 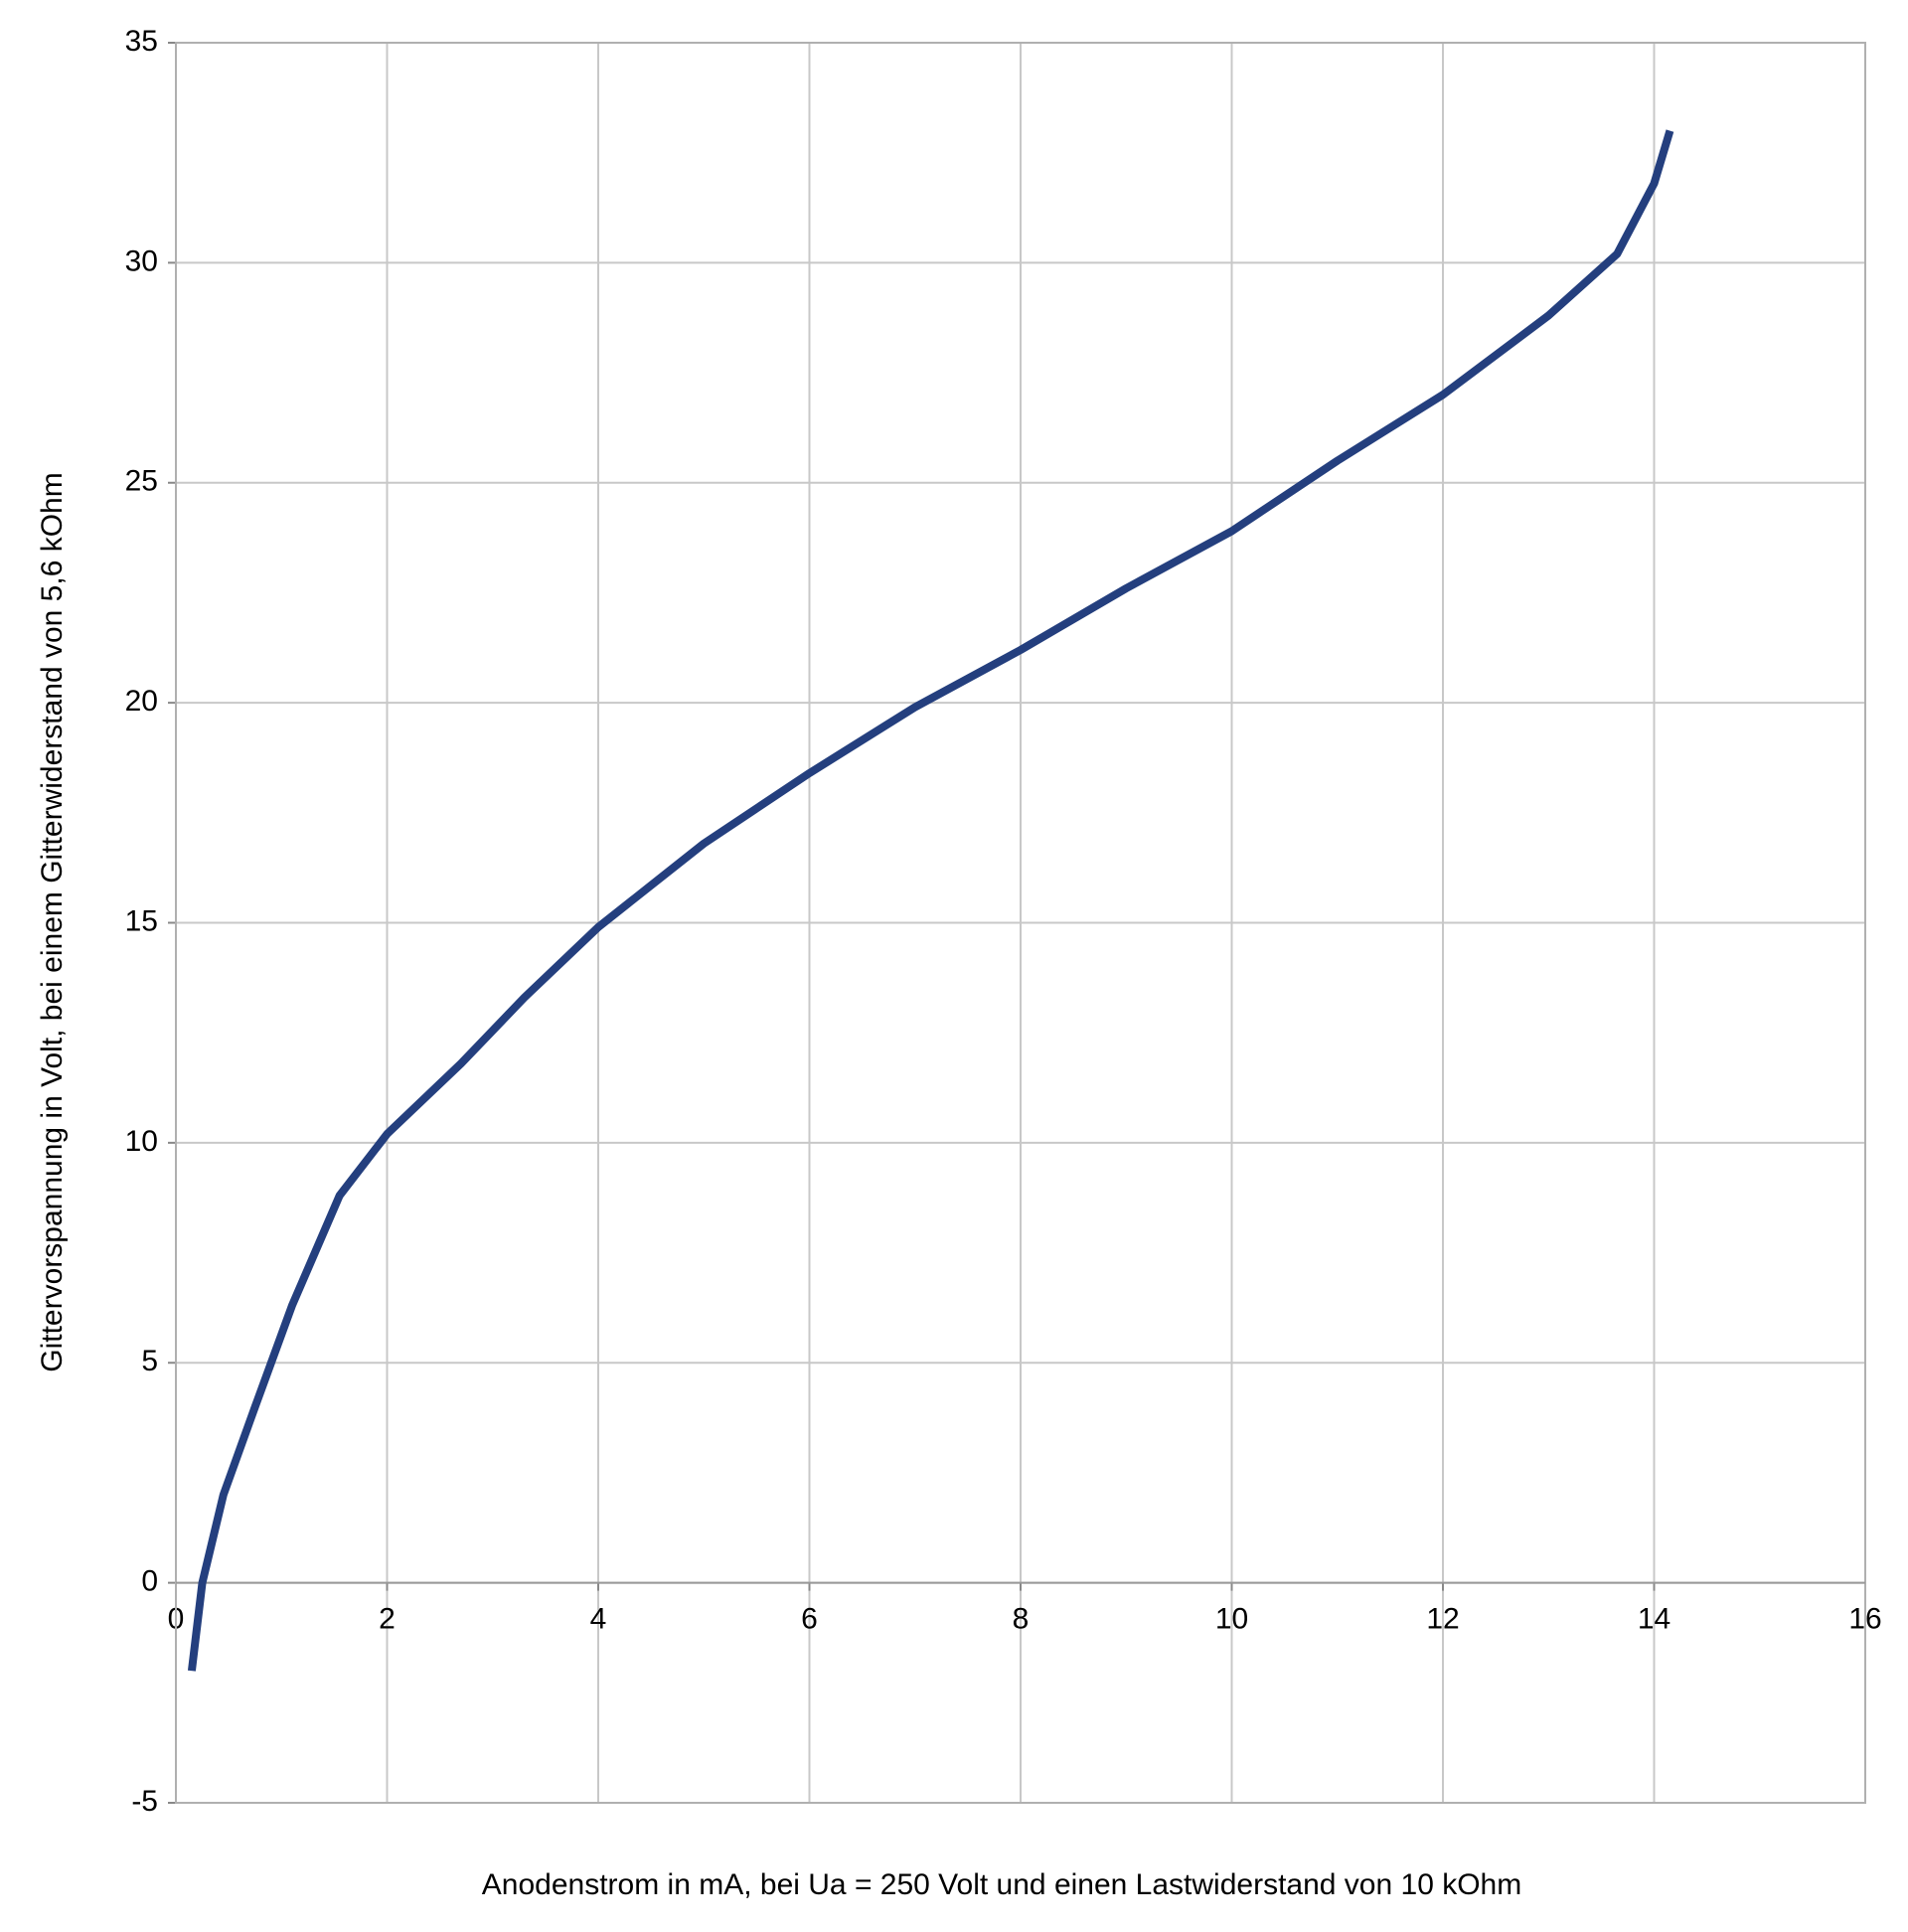 What do you see at coordinates (141, 481) in the screenshot?
I see `y-tick-label: 25` at bounding box center [141, 481].